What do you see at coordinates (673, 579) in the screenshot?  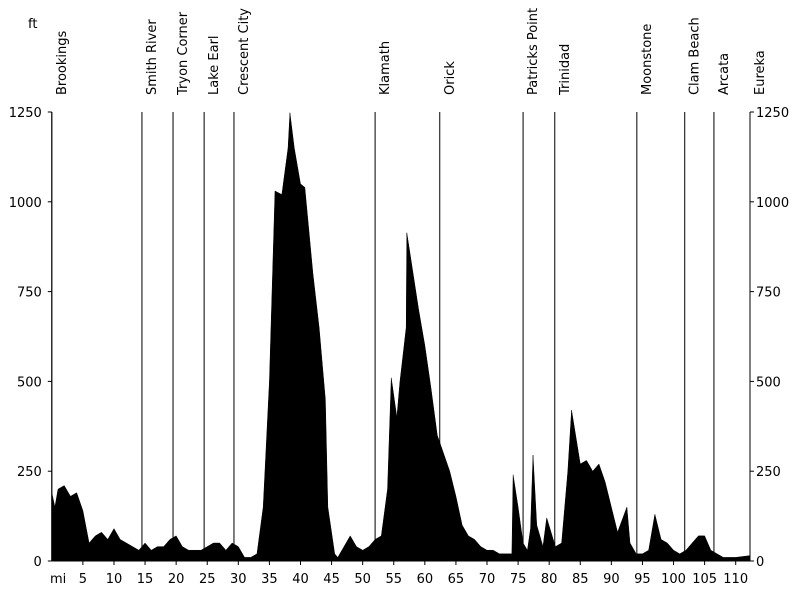 I see `x-tick-label: 100` at bounding box center [673, 579].